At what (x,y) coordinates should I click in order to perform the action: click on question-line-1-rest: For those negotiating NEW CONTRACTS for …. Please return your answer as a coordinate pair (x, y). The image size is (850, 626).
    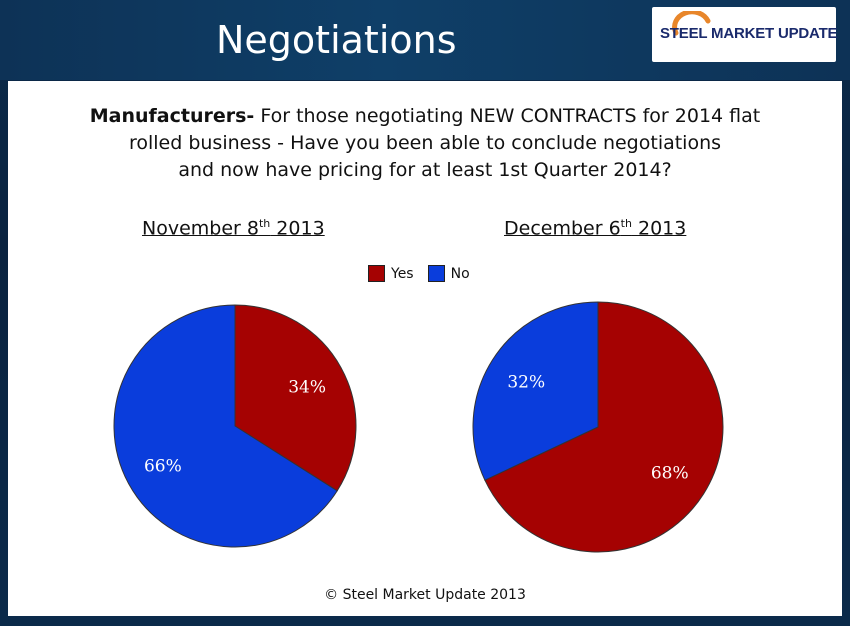
    Looking at the image, I should click on (507, 116).